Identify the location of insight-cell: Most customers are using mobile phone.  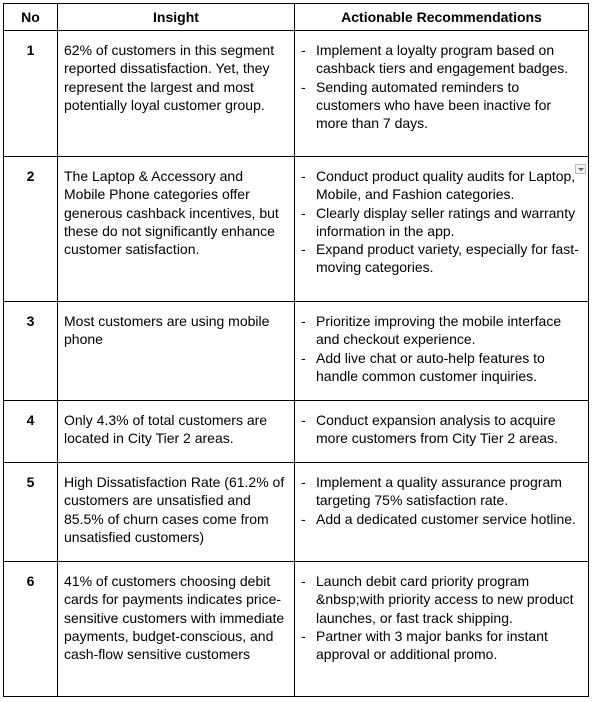
(176, 351).